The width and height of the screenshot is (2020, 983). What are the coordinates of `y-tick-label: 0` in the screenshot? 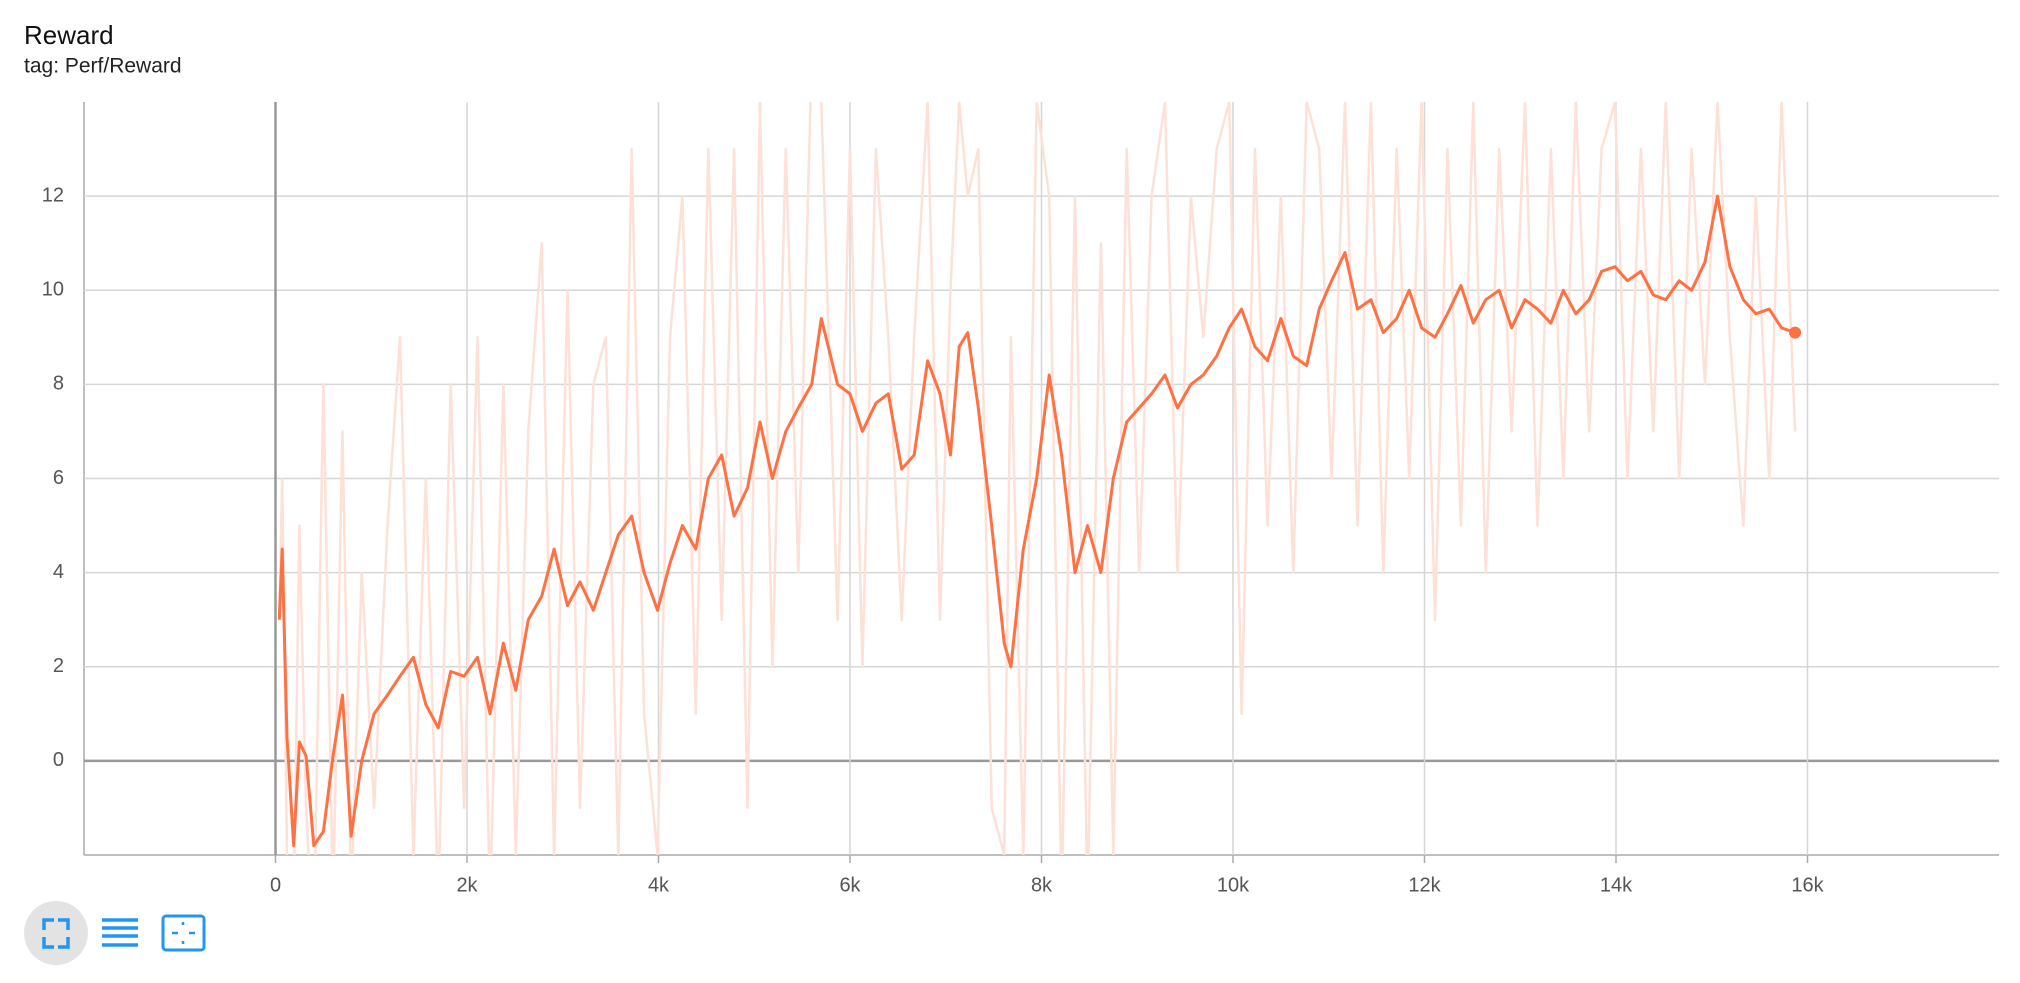 It's located at (58, 760).